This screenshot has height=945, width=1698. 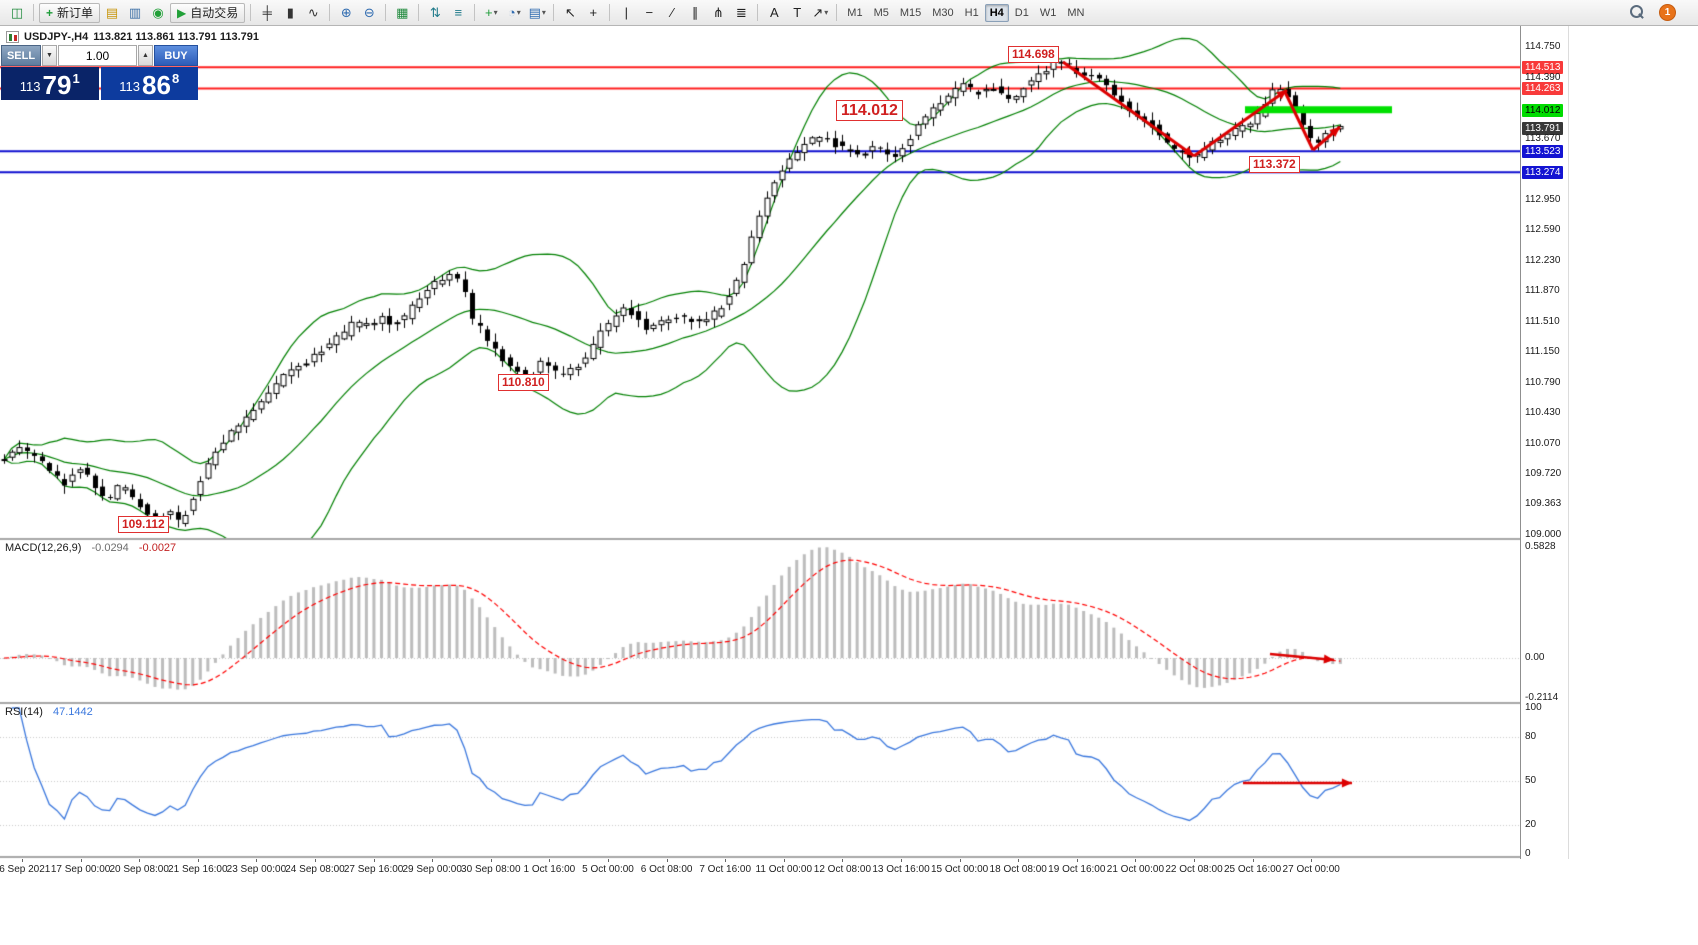 What do you see at coordinates (369, 13) in the screenshot?
I see `zoom-out-icon: ⊖` at bounding box center [369, 13].